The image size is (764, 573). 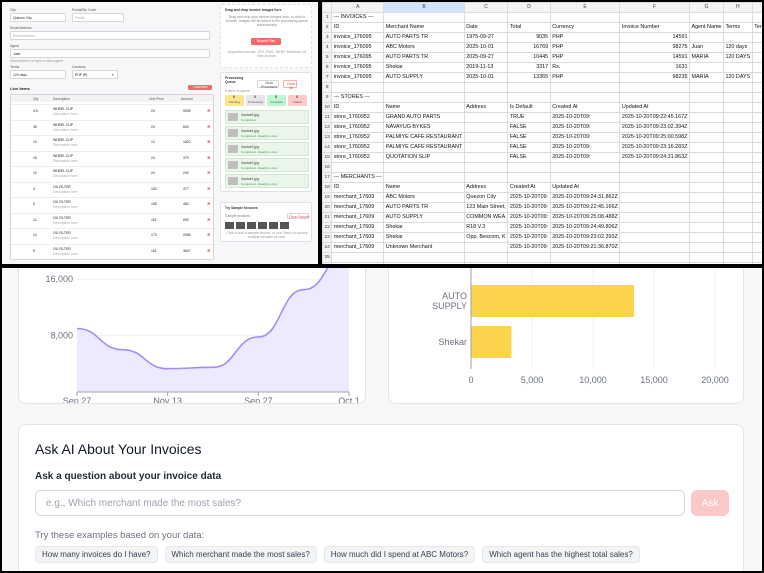 I want to click on qty-cell: 4, so click(x=34, y=188).